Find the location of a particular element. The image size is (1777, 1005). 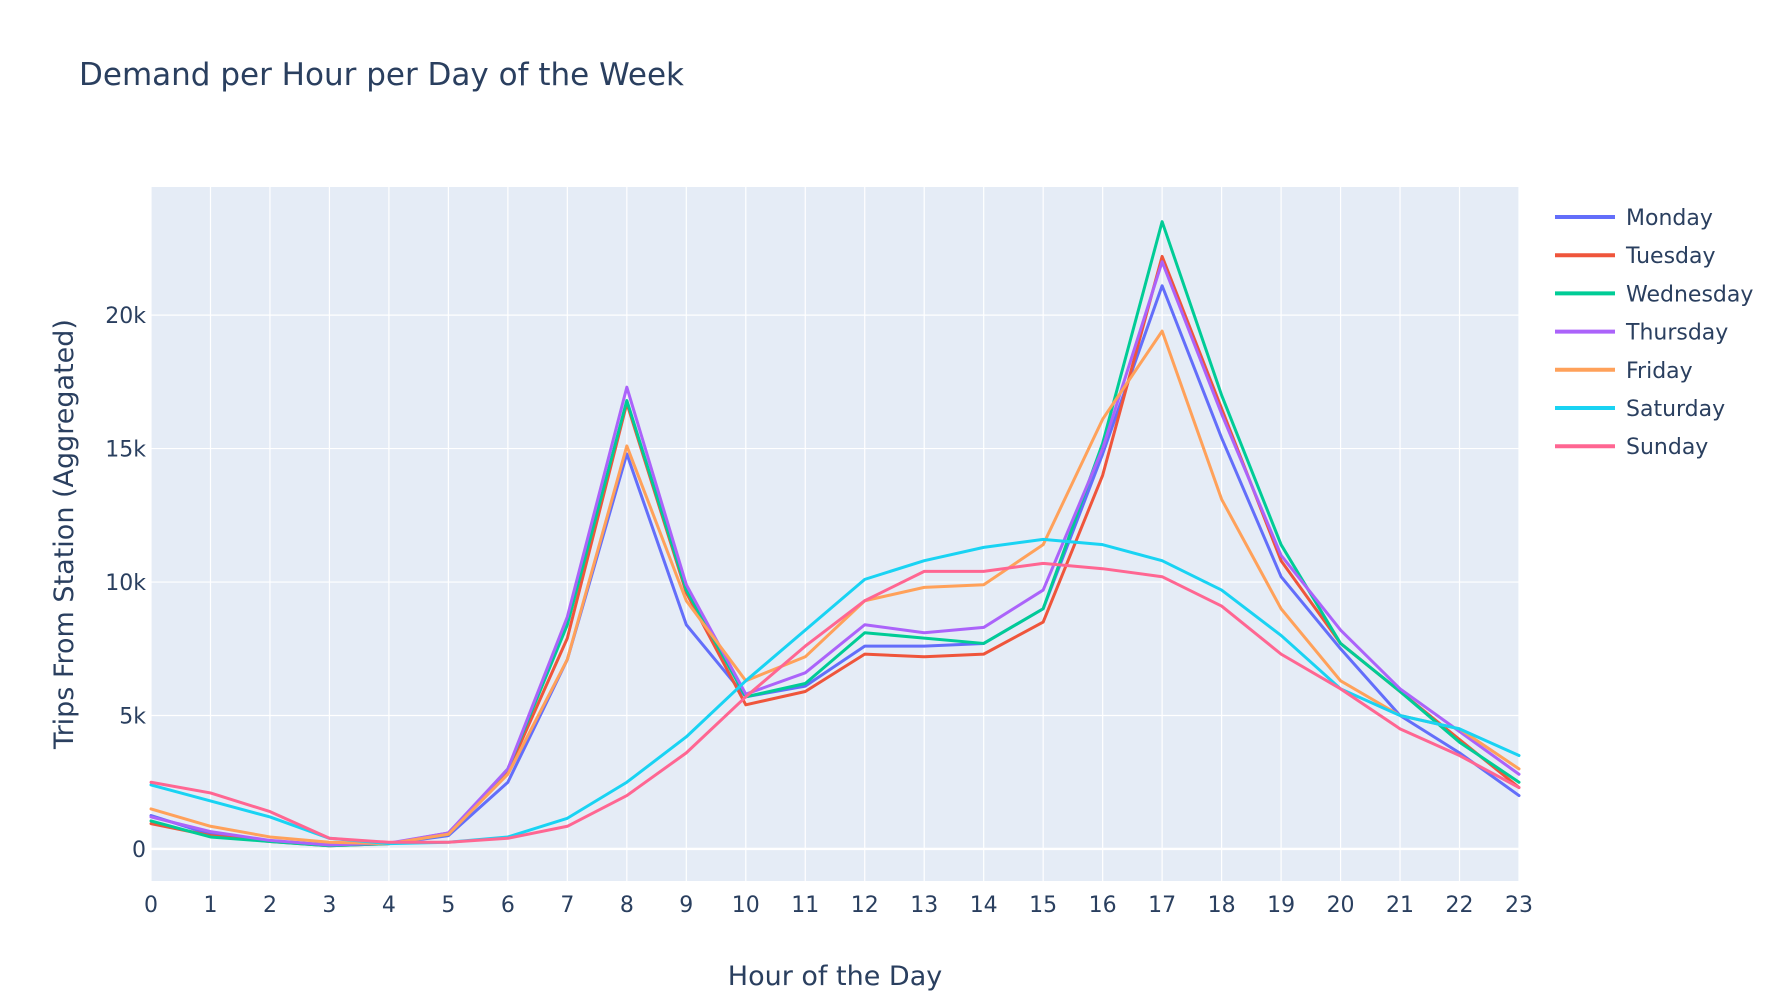

x-tick-label: 5 is located at coordinates (448, 905).